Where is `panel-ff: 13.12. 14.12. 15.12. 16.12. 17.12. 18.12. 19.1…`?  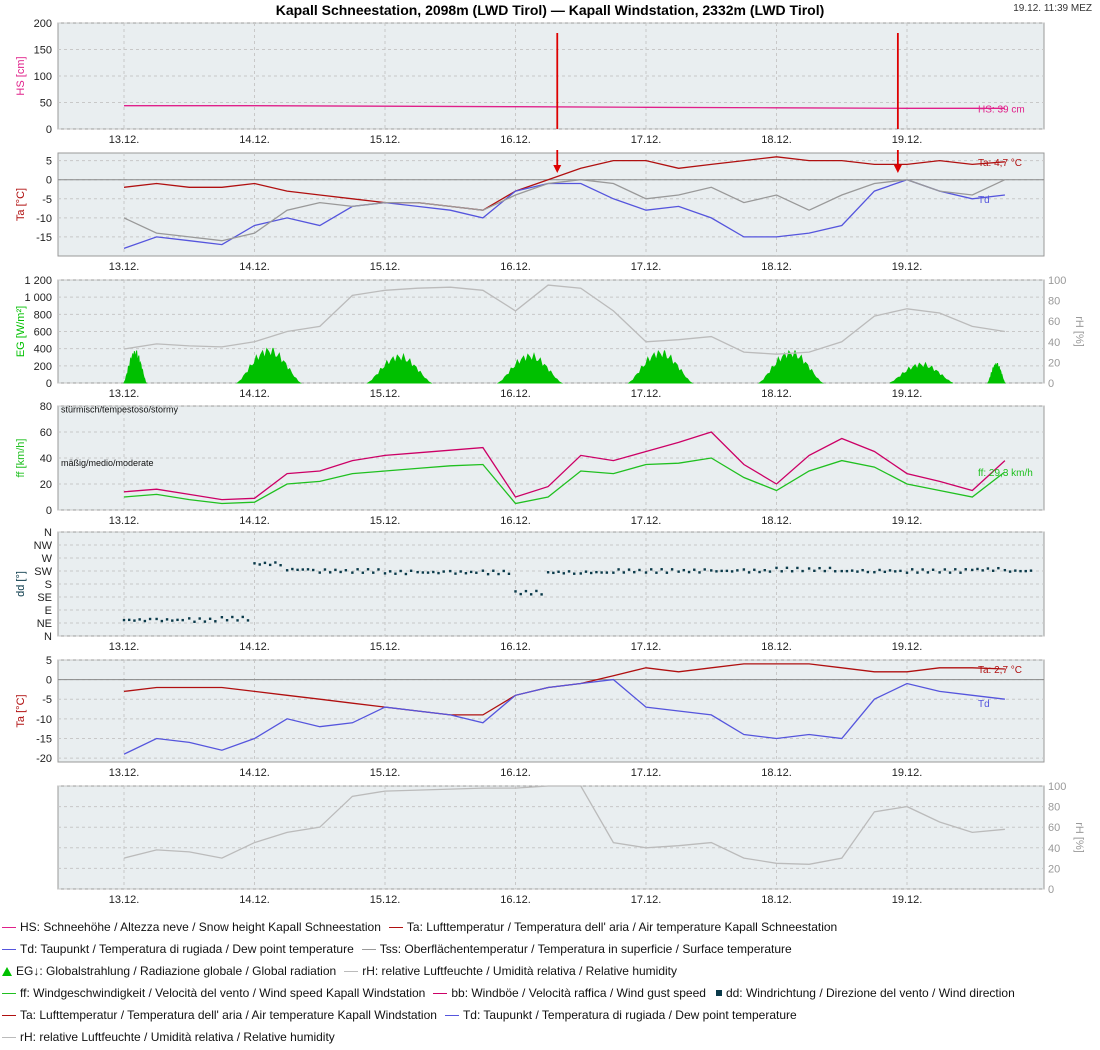 panel-ff: 13.12. 14.12. 15.12. 16.12. 17.12. 18.12. 19.1… is located at coordinates (530, 464).